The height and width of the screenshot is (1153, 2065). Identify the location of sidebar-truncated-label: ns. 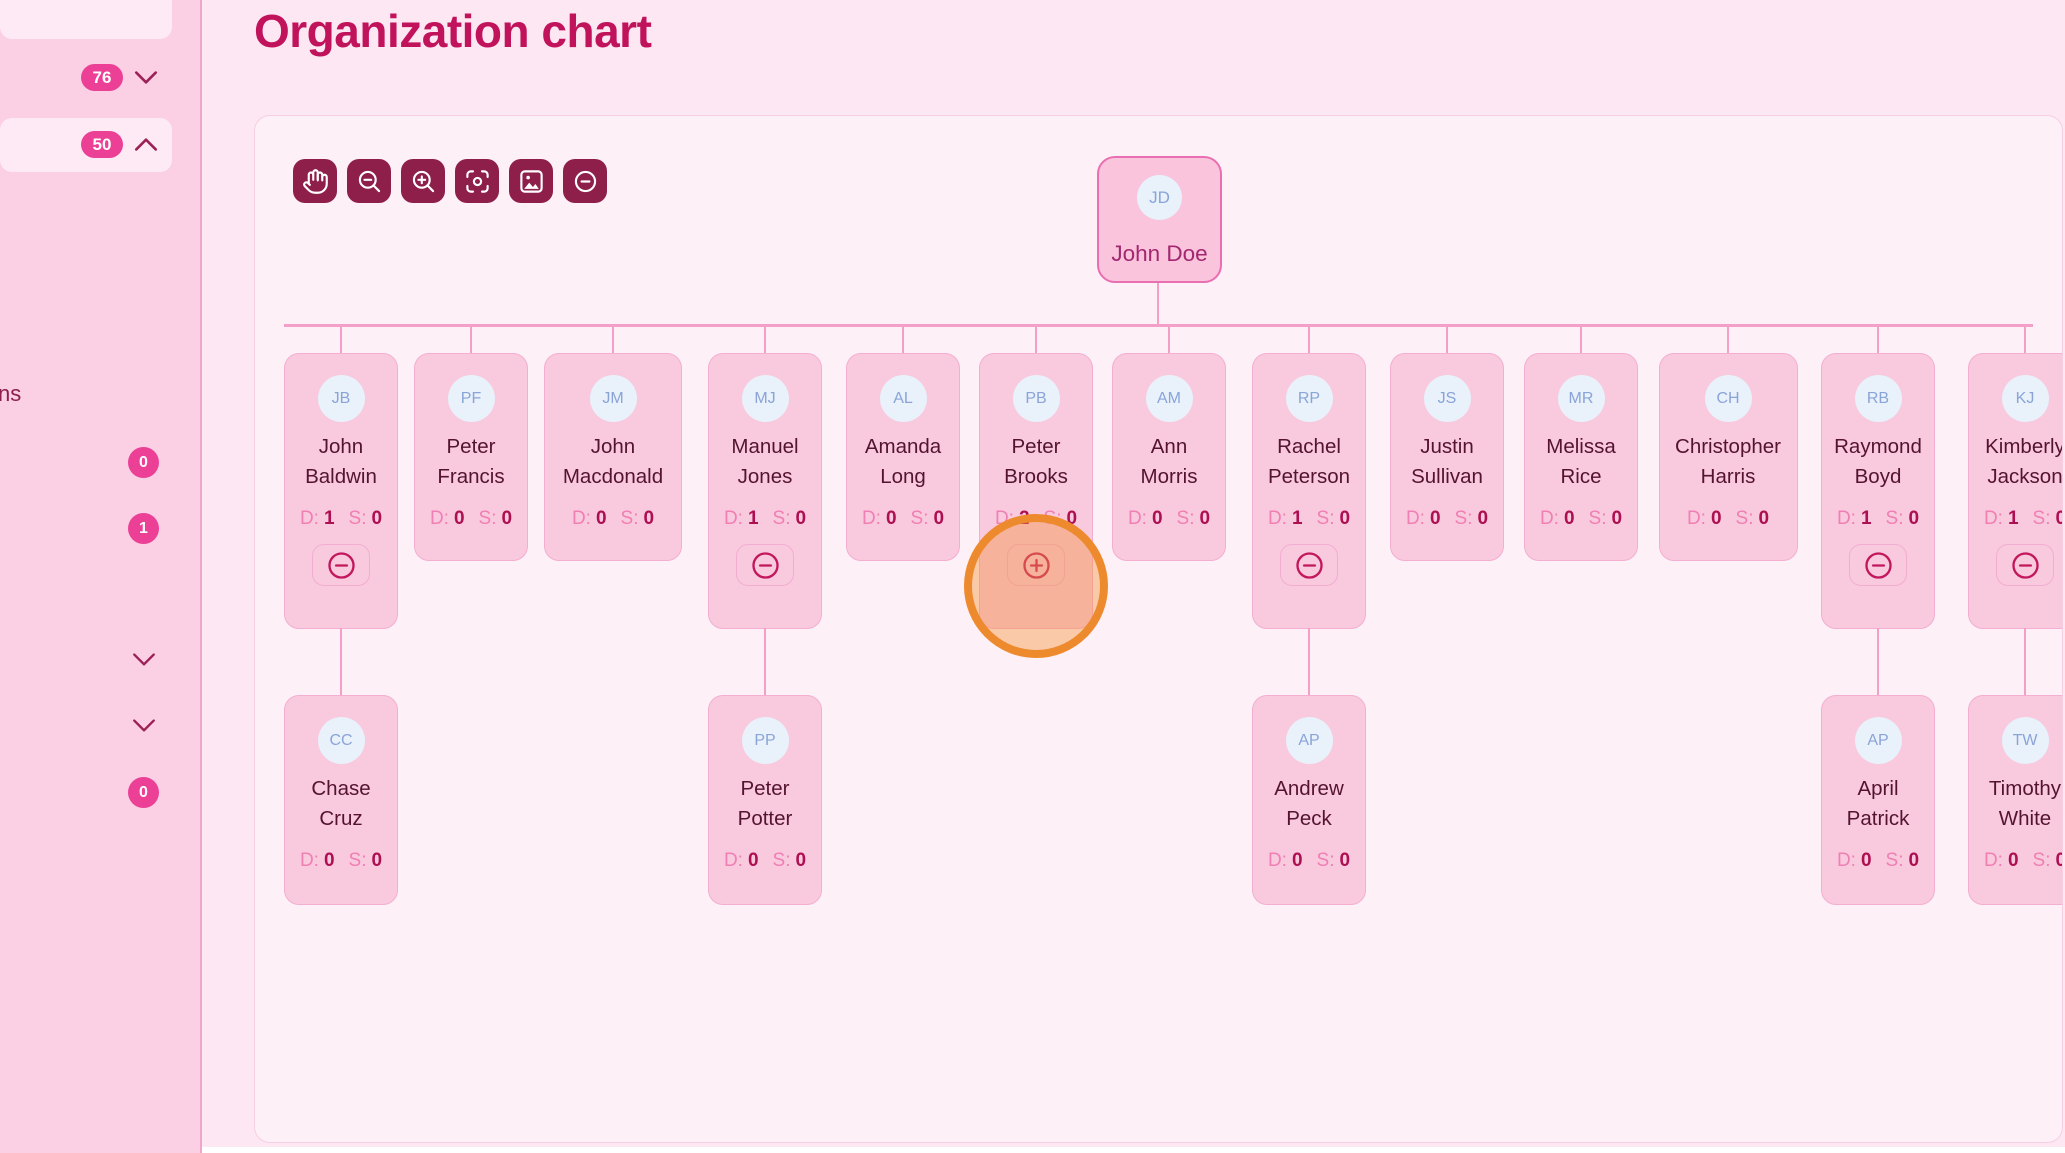
(11, 393).